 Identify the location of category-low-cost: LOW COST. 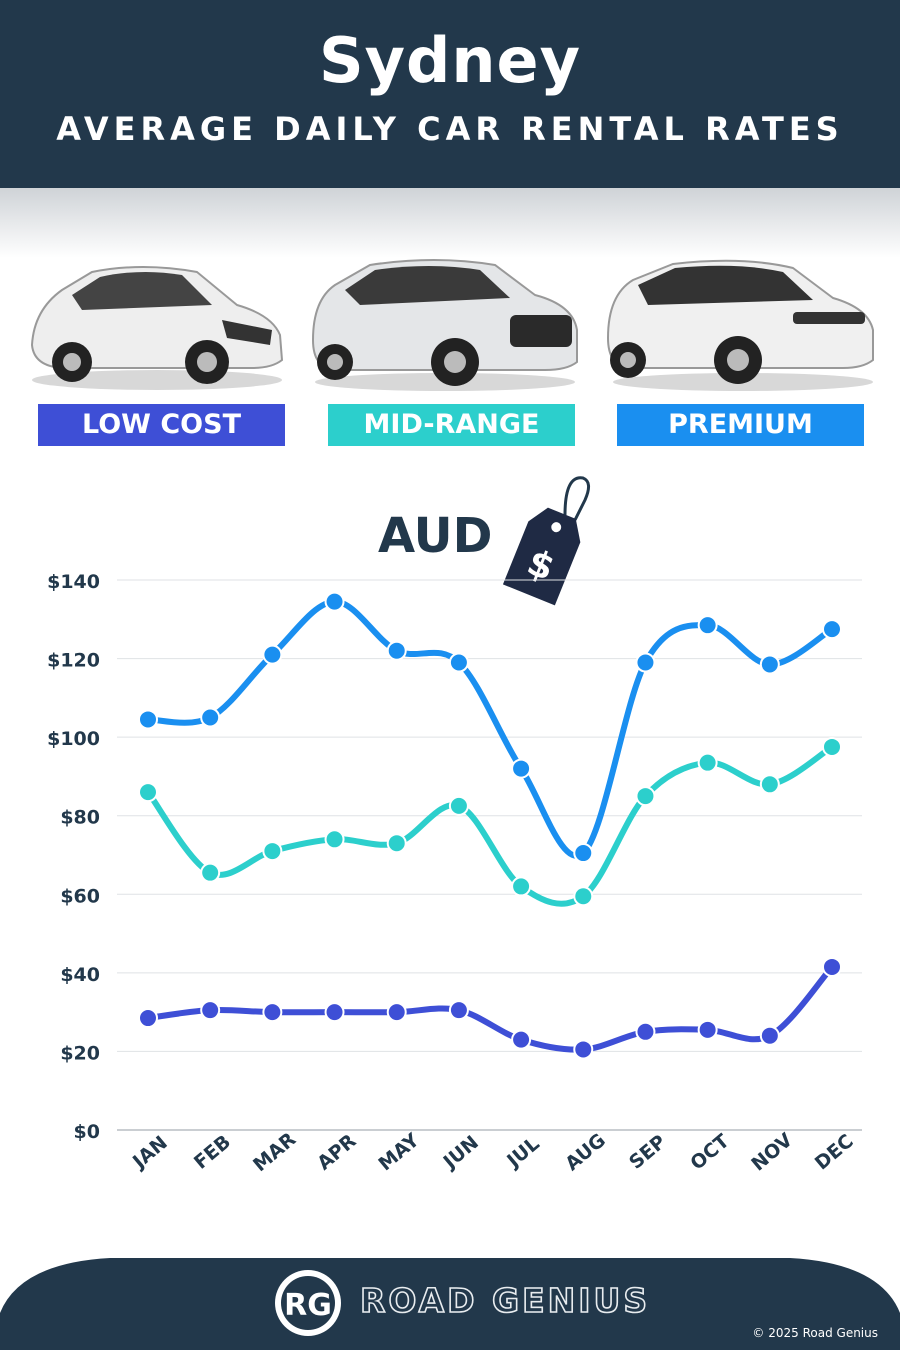
(161, 425).